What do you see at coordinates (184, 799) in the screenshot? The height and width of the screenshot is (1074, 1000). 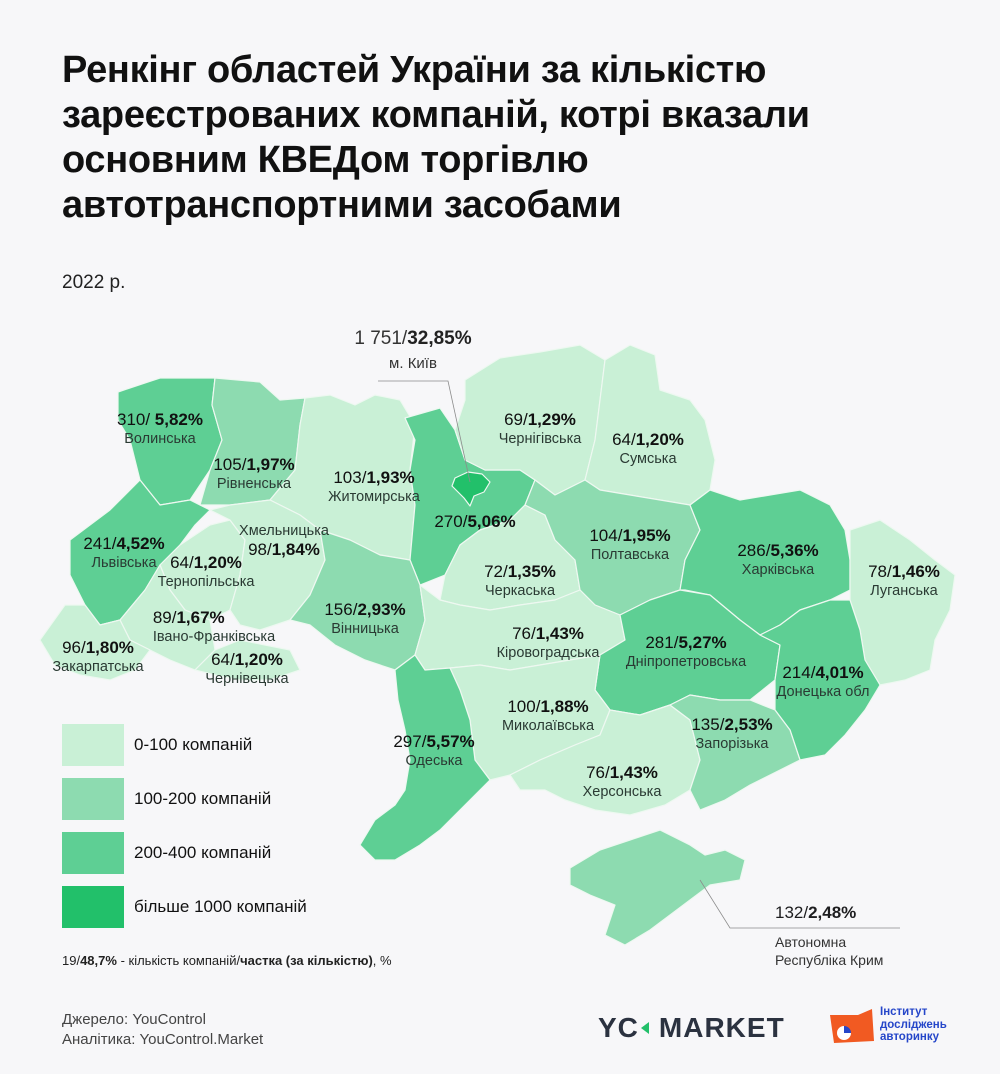 I see `legend-item: 100-200 компаній` at bounding box center [184, 799].